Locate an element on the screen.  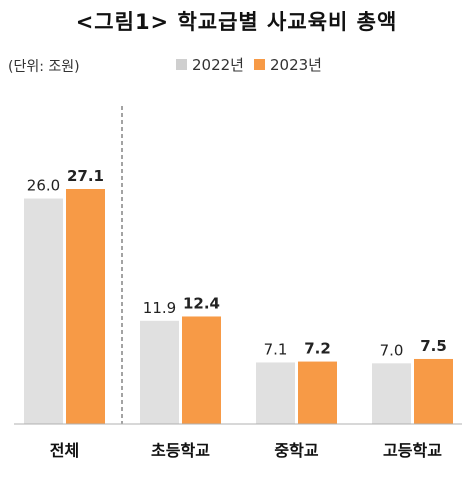
data-label-2023-3: 7.5 is located at coordinates (433, 346).